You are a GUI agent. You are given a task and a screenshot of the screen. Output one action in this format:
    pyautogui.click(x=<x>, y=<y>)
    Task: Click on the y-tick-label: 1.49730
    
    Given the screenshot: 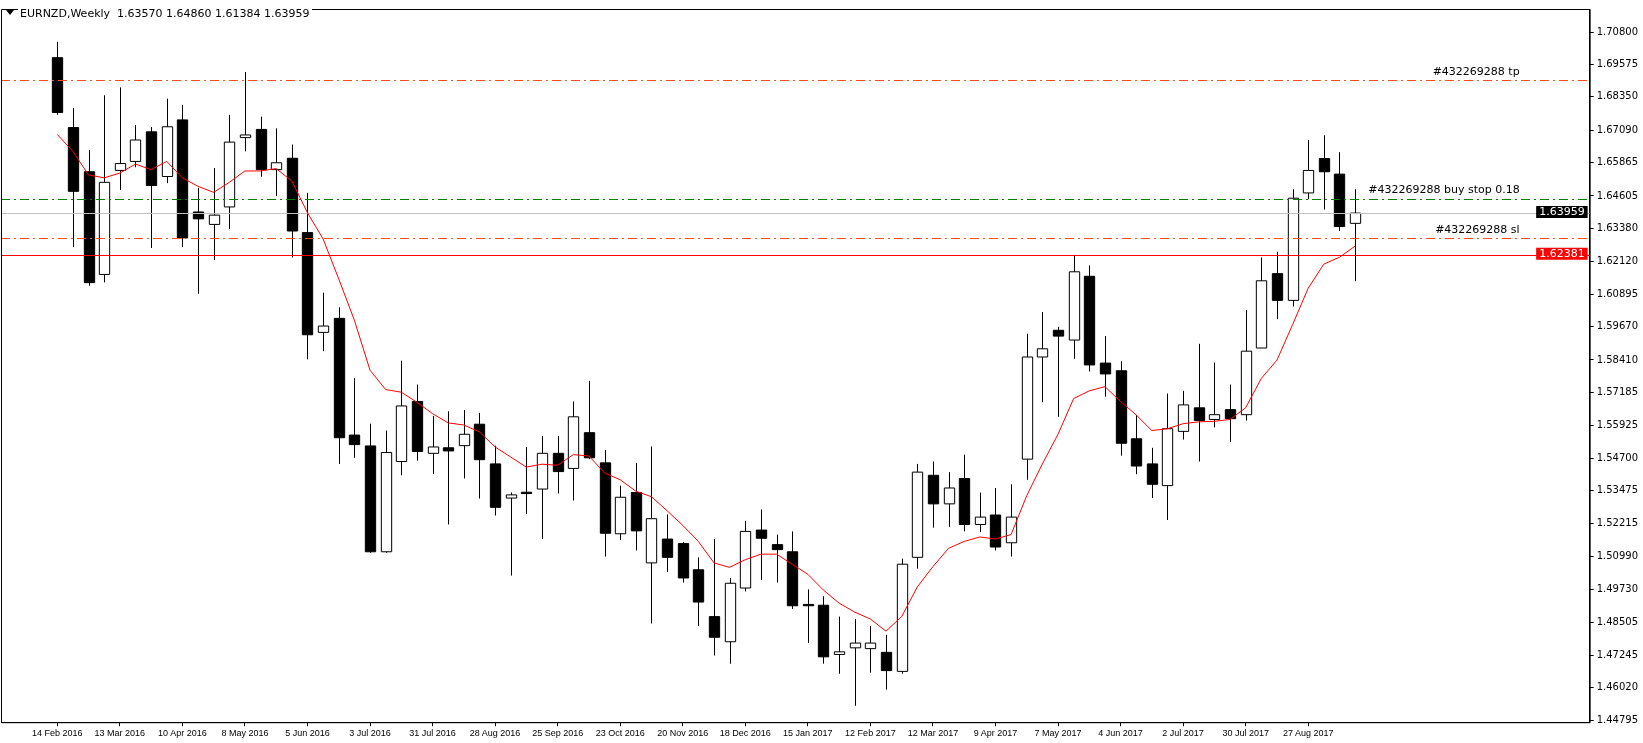 What is the action you would take?
    pyautogui.click(x=1617, y=589)
    